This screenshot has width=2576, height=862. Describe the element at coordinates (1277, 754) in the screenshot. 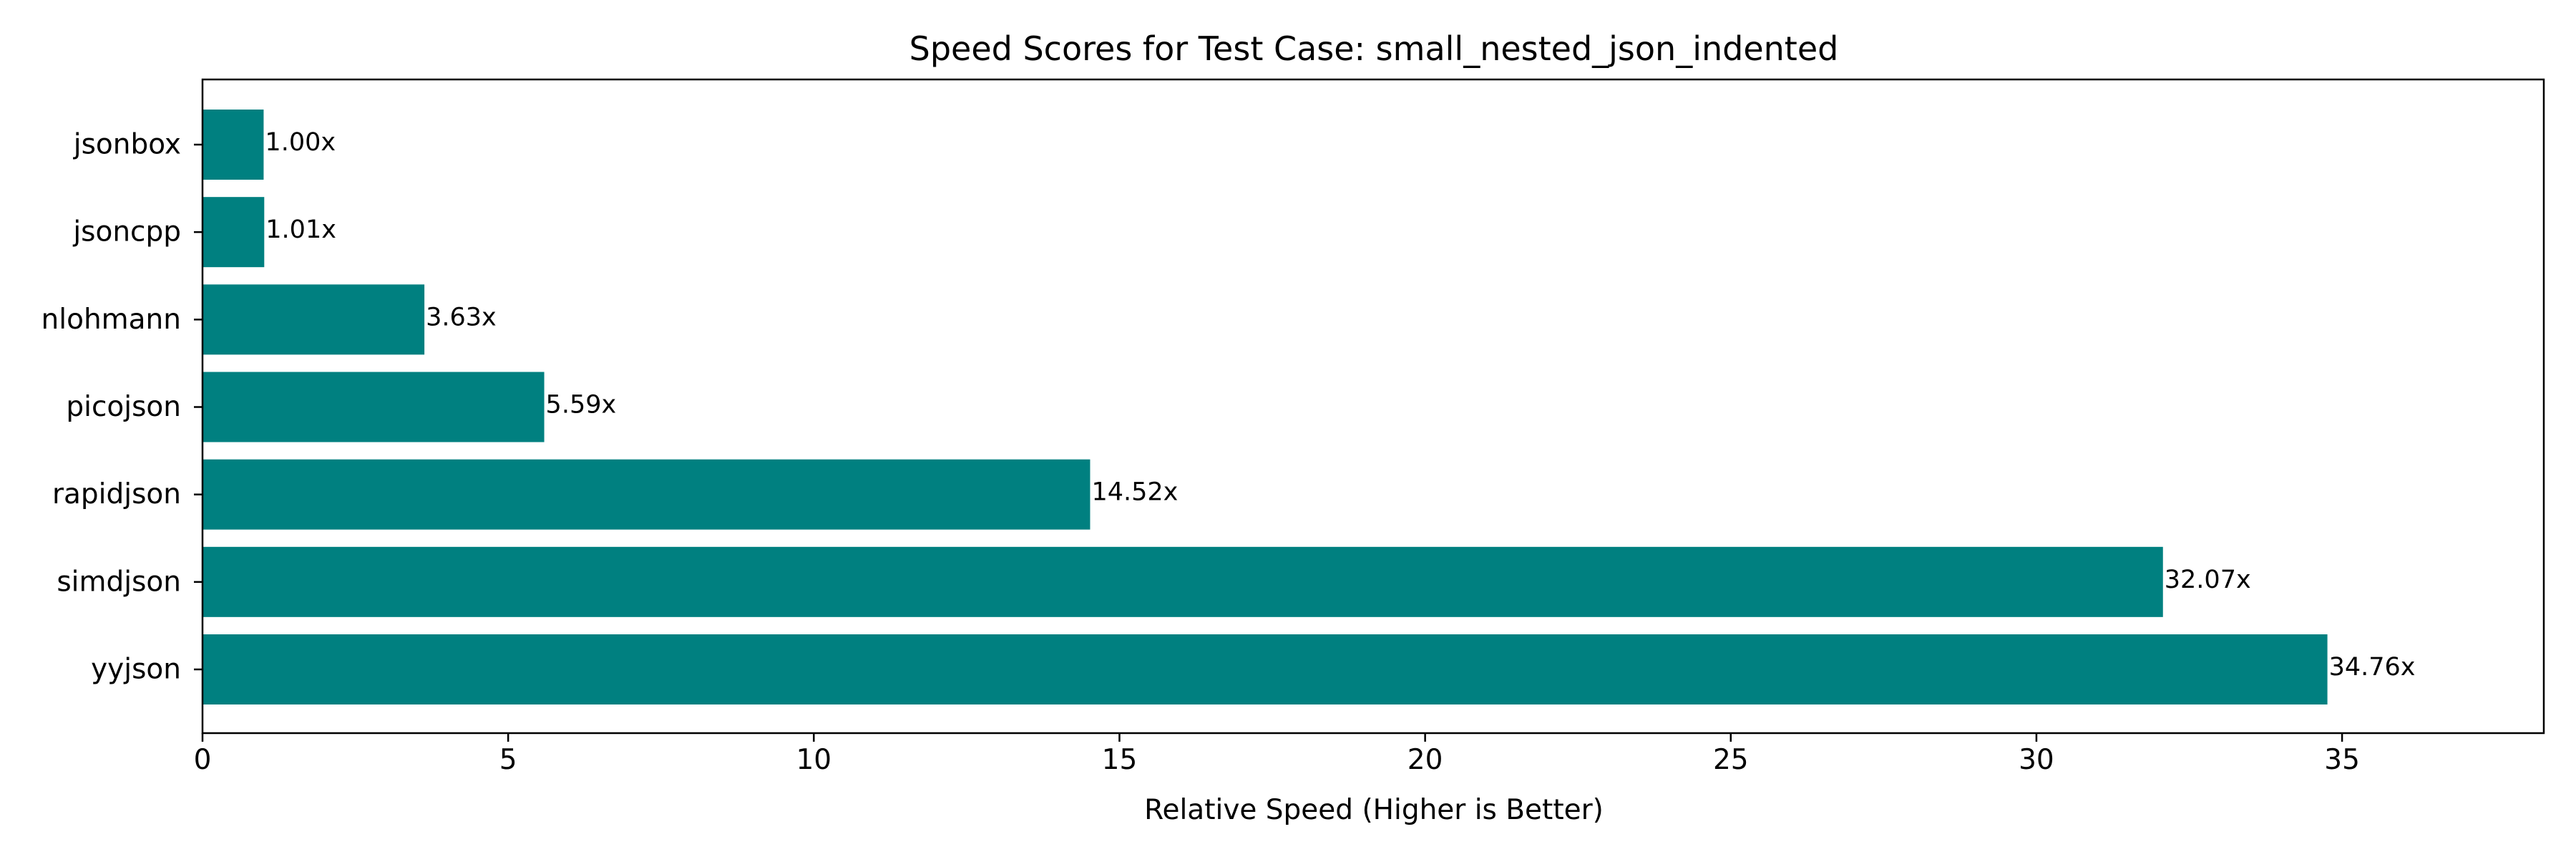

I see `x-axis-ticks: 0 5 10 15 20 25 30 35` at that location.